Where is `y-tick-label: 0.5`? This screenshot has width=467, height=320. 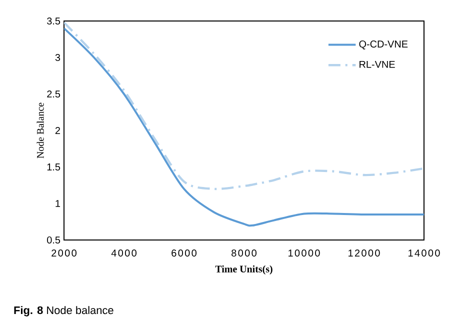
y-tick-label: 0.5 is located at coordinates (53, 240).